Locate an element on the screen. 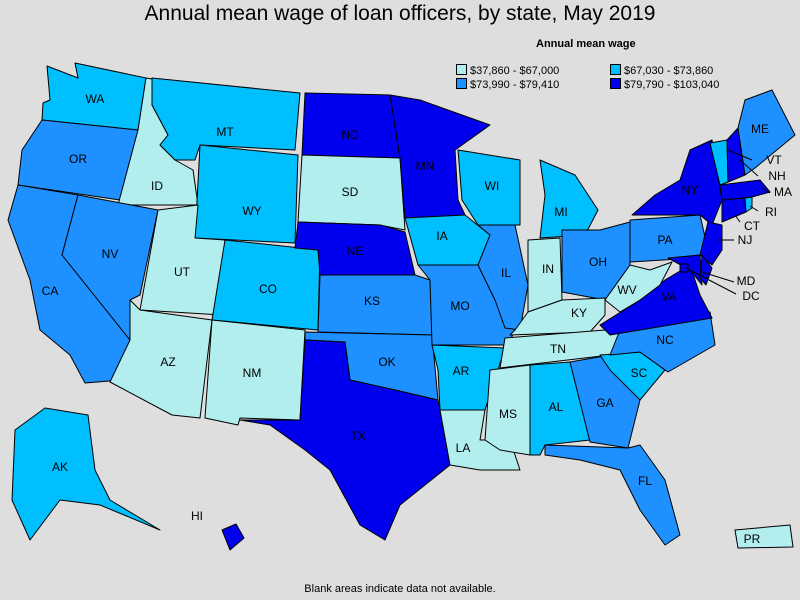 The image size is (800, 600). state-label-ut: UT is located at coordinates (182, 272).